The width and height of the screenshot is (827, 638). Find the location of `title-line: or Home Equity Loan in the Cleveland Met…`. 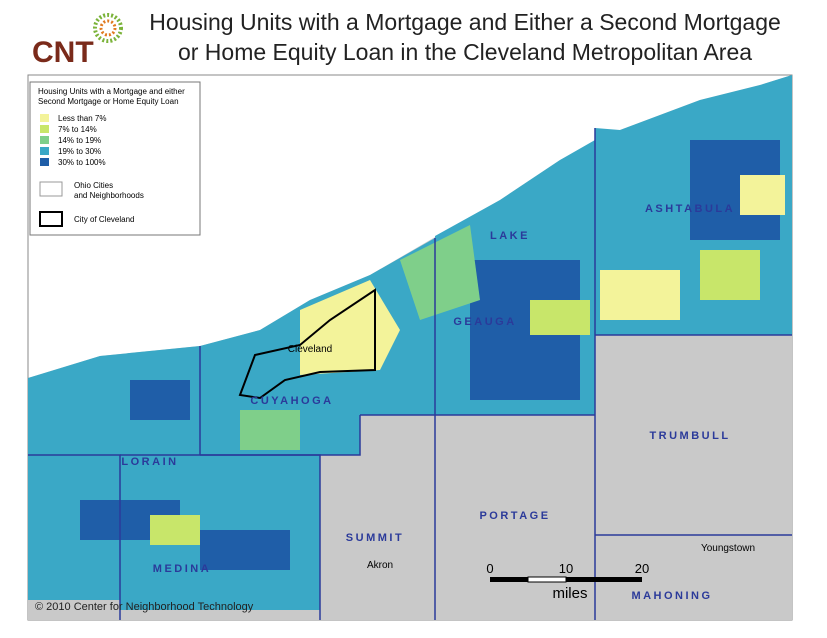

title-line: or Home Equity Loan in the Cleveland Met… is located at coordinates (465, 52).